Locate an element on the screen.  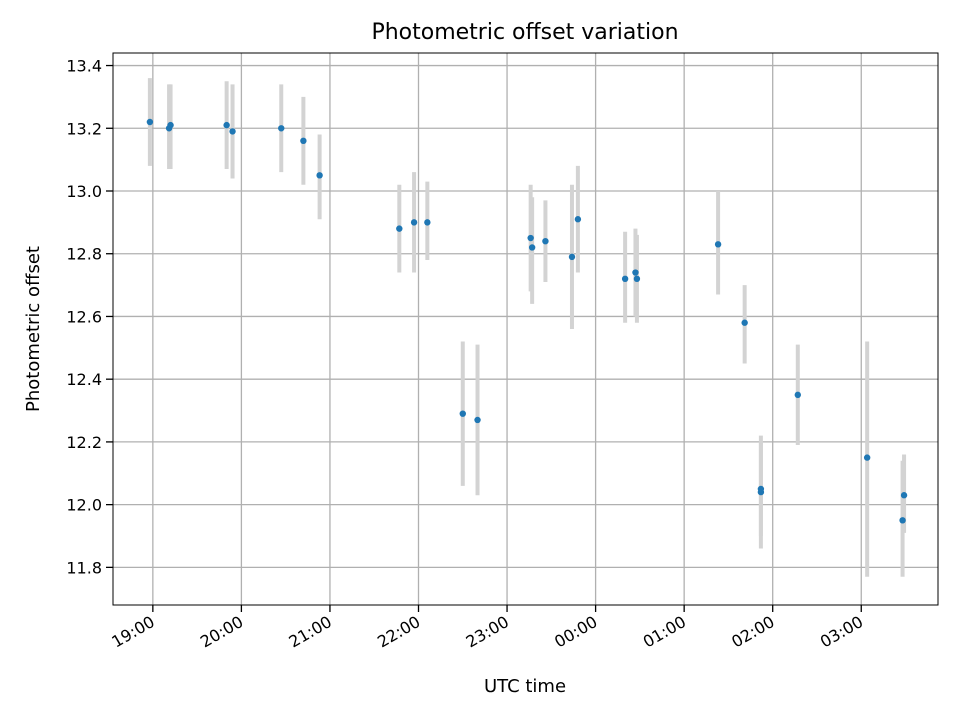
y-axis-ticks: 11.8 12.0 12.2 12.4 12.6 12.8 13.0 13.2 13.4 is located at coordinates (89, 317).